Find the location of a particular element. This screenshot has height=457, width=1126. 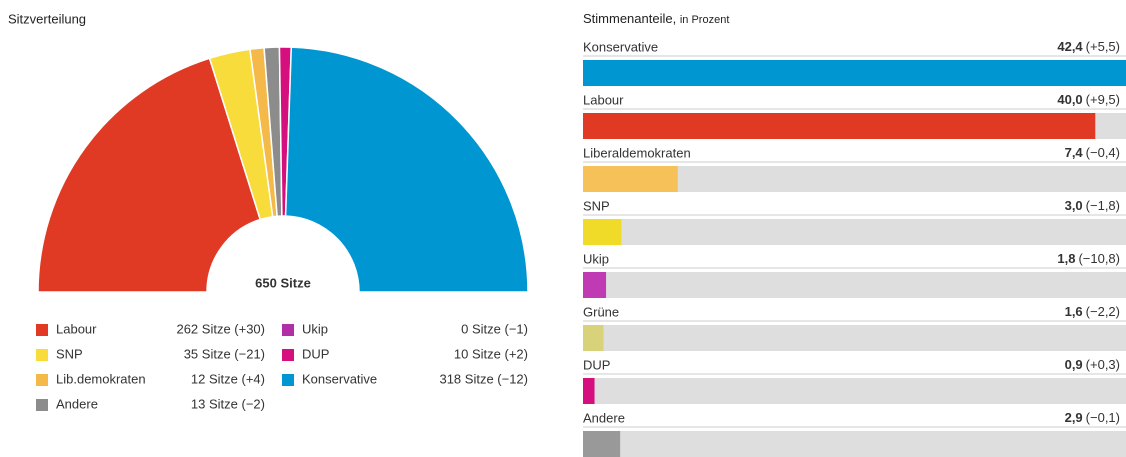

bar-label: Grüne is located at coordinates (601, 311).